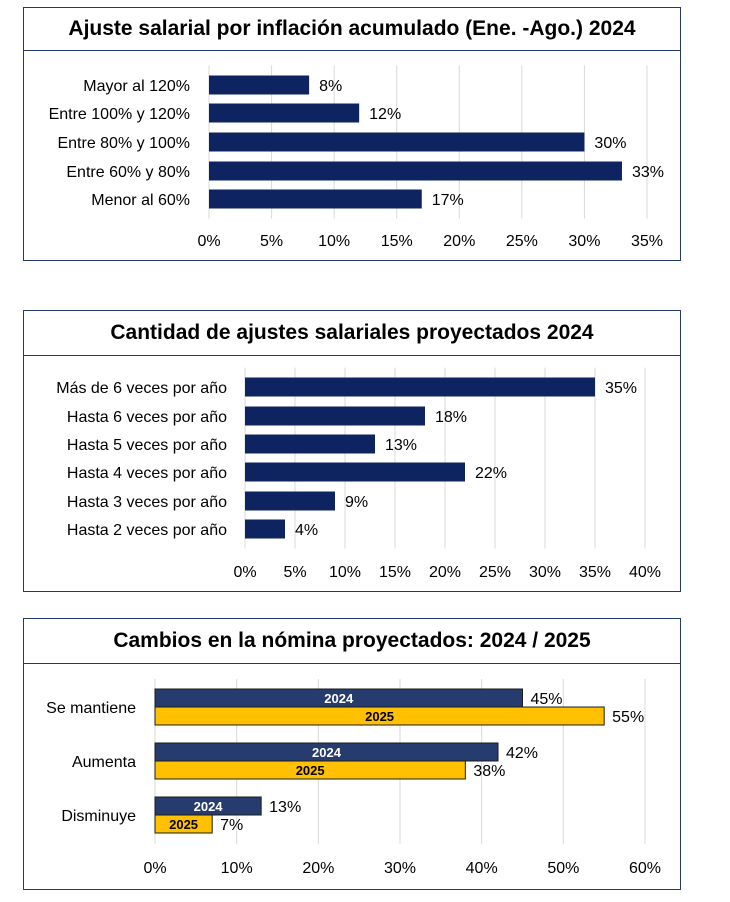 This screenshot has width=730, height=902. Describe the element at coordinates (491, 473) in the screenshot. I see `data-label: 22%` at that location.